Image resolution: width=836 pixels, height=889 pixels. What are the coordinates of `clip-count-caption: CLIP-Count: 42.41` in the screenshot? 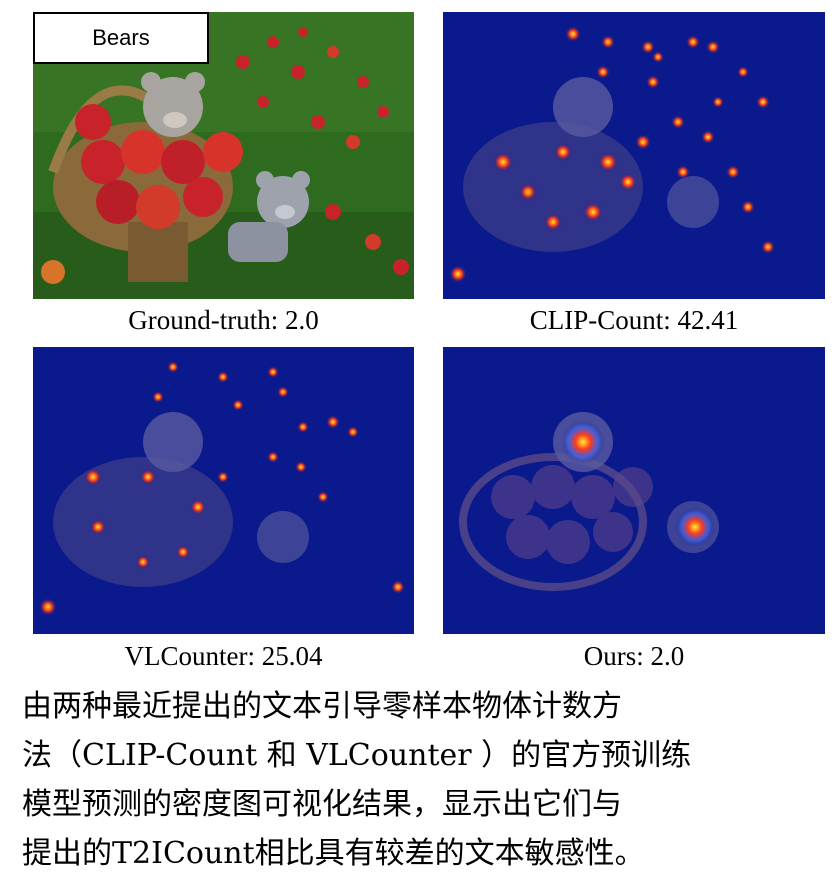 It's located at (634, 320).